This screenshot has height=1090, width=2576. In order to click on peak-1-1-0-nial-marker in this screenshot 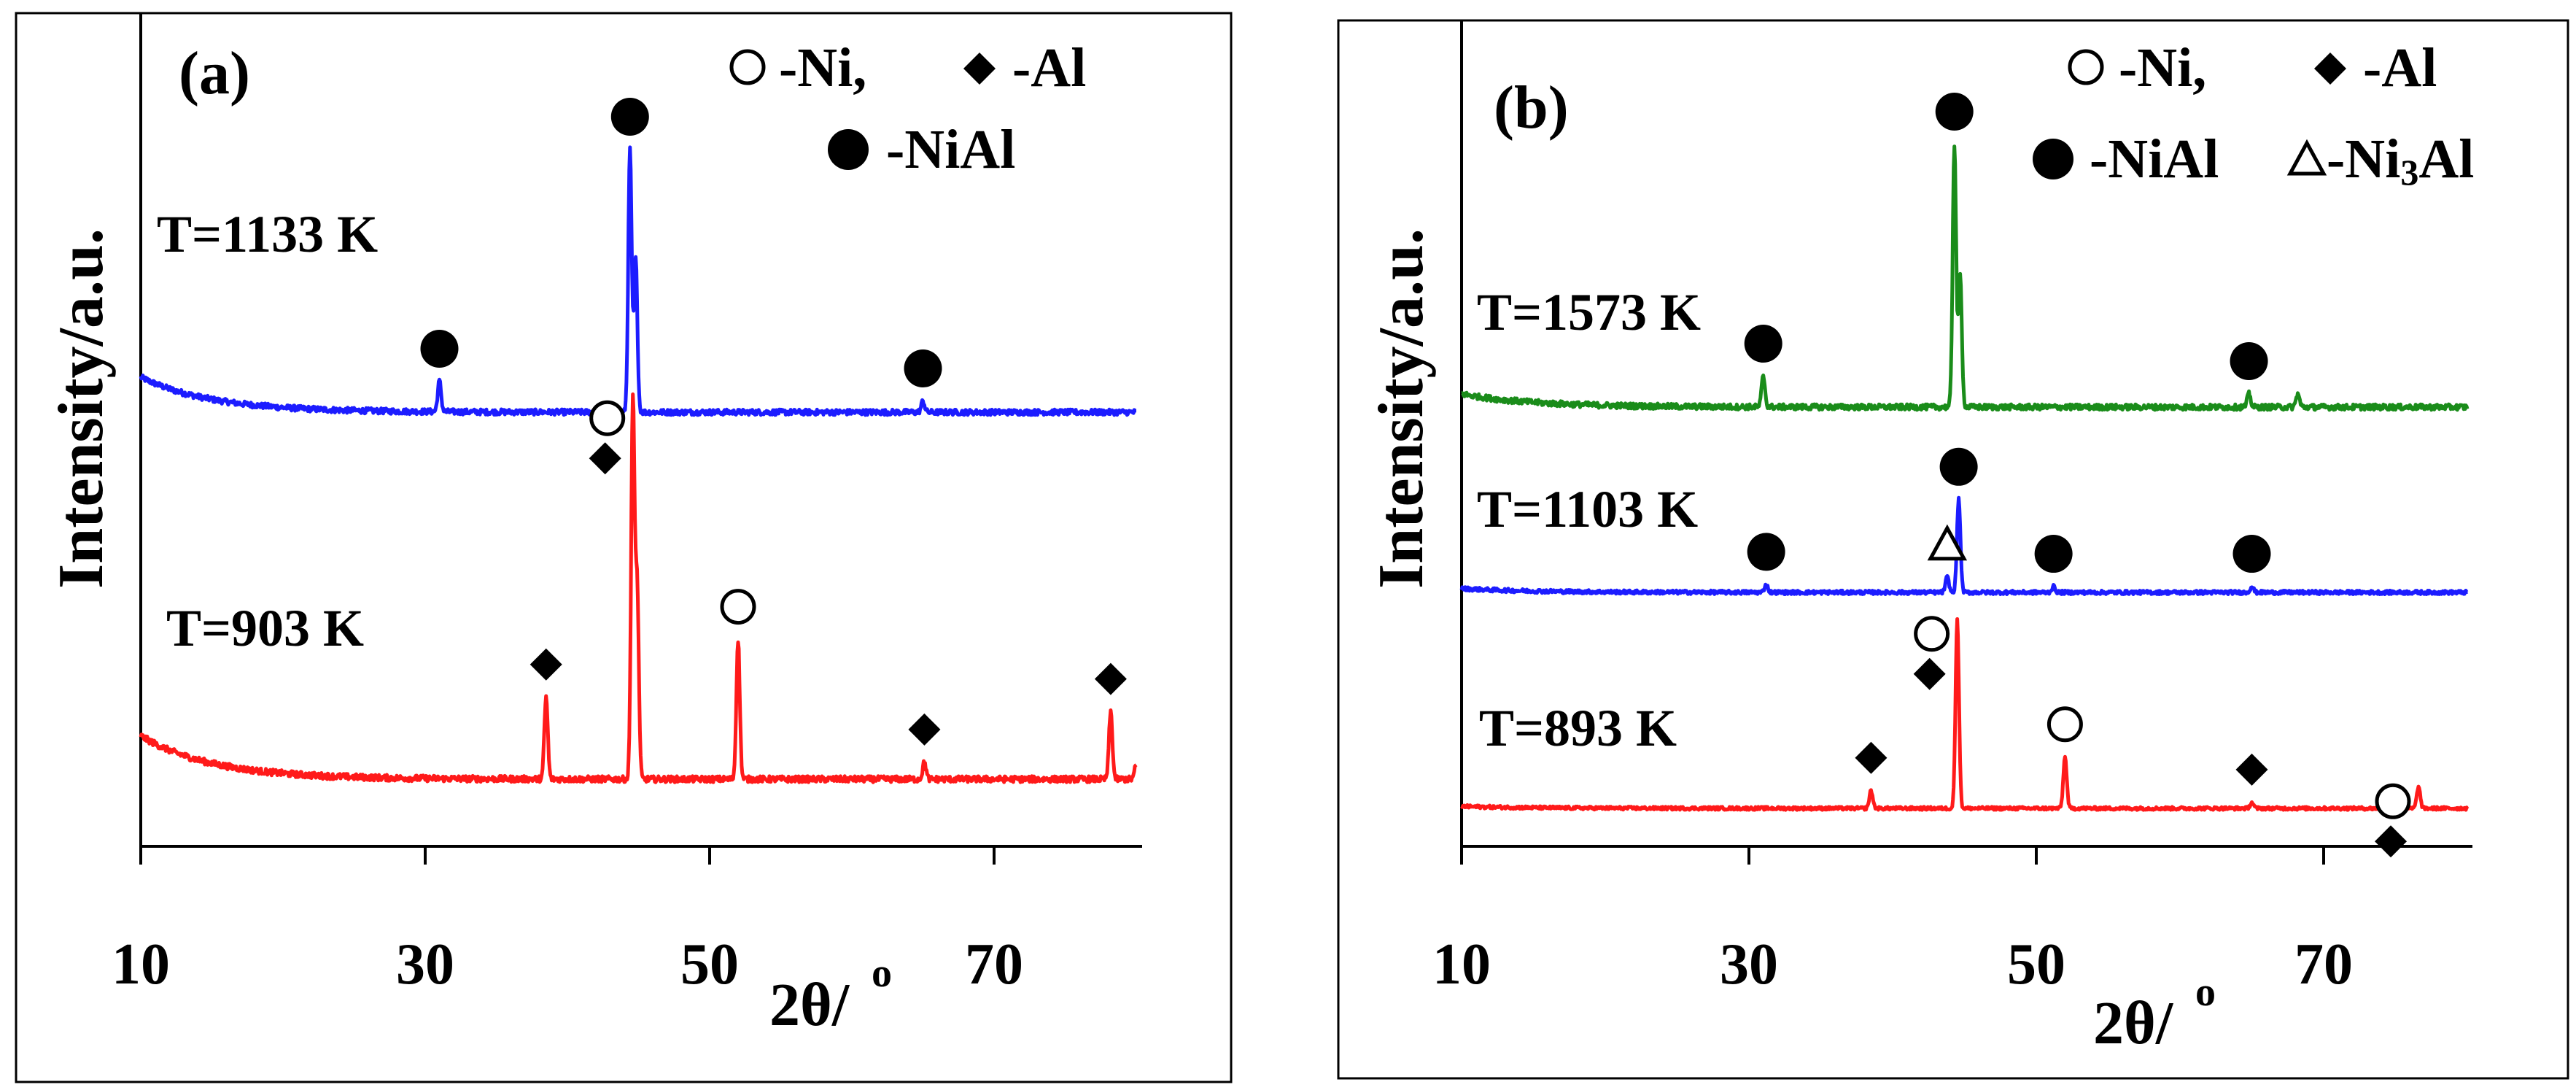, I will do `click(1766, 552)`.